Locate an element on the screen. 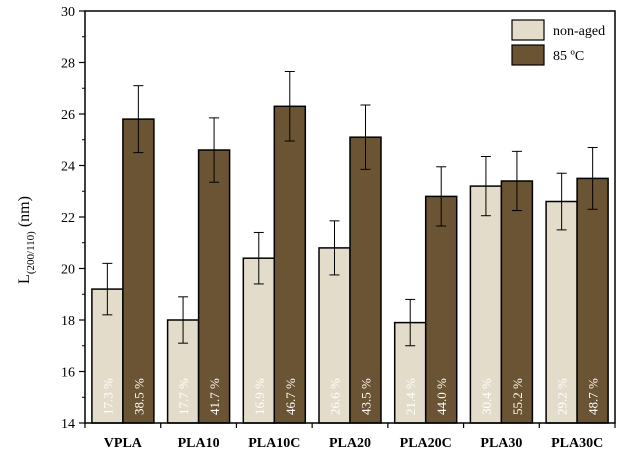 The image size is (624, 456). x-tick-label-pla20c: PLA20C is located at coordinates (426, 443).